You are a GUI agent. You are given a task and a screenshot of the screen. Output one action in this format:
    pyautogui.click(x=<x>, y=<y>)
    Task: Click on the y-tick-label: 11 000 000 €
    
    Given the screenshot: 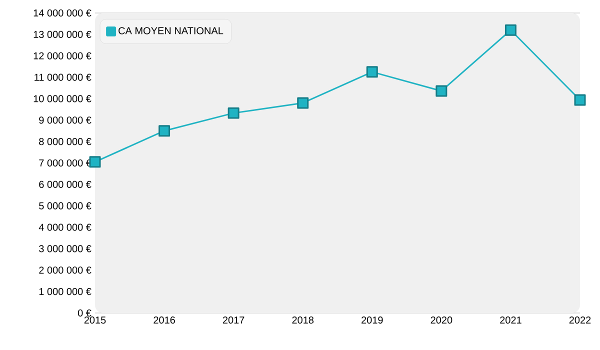 What is the action you would take?
    pyautogui.click(x=63, y=77)
    